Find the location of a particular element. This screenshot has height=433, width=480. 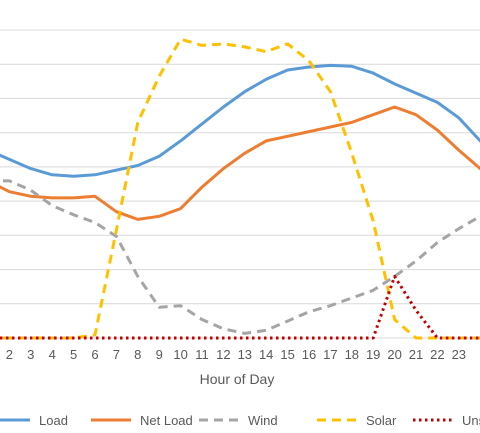

x-tick-label: 13 is located at coordinates (245, 354).